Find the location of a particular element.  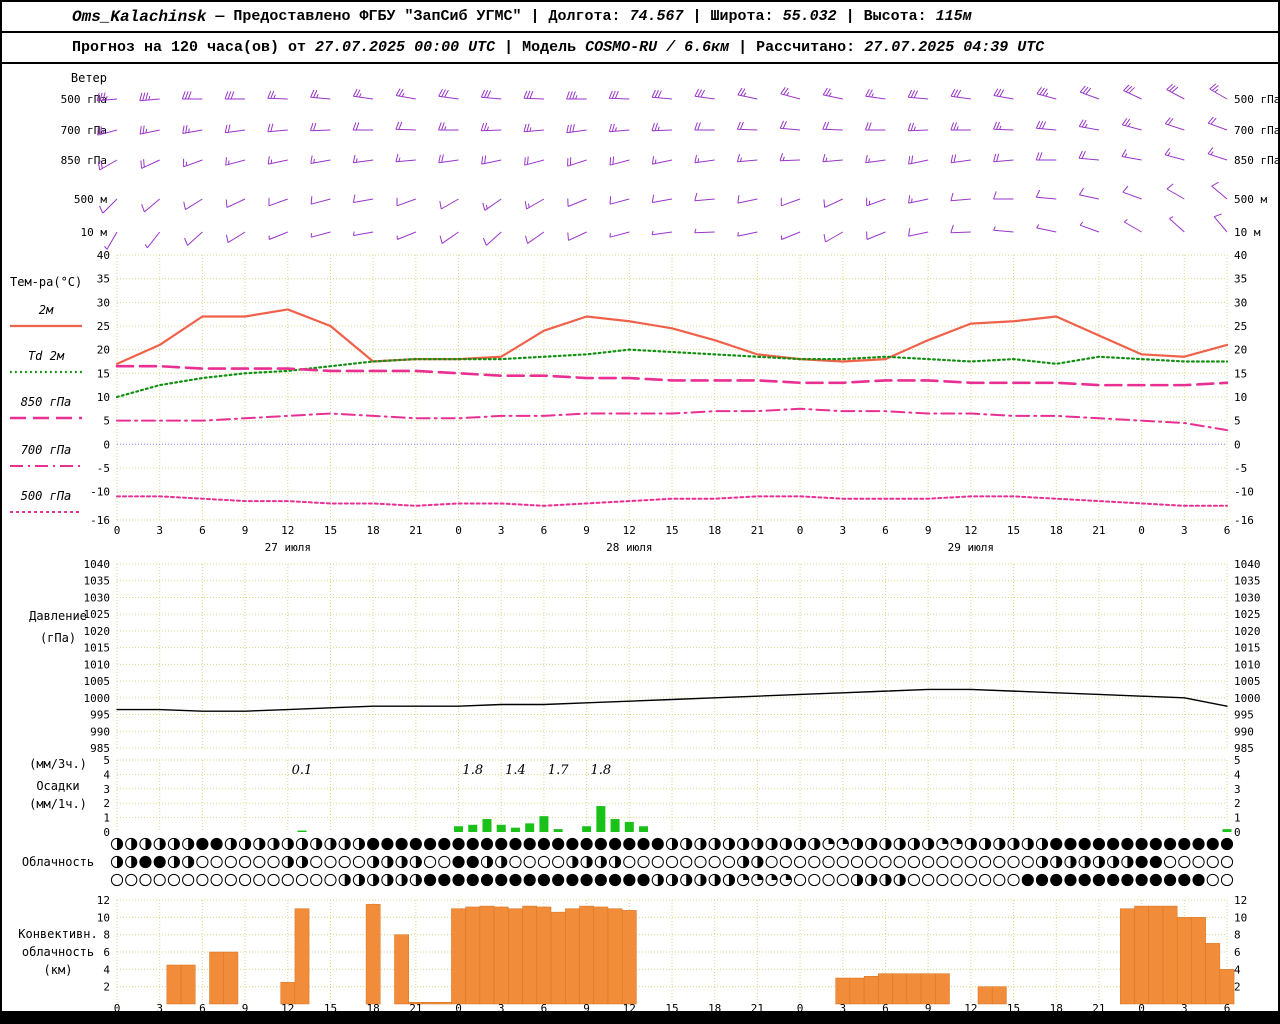

latitude-value: 55.032 is located at coordinates (809, 16).